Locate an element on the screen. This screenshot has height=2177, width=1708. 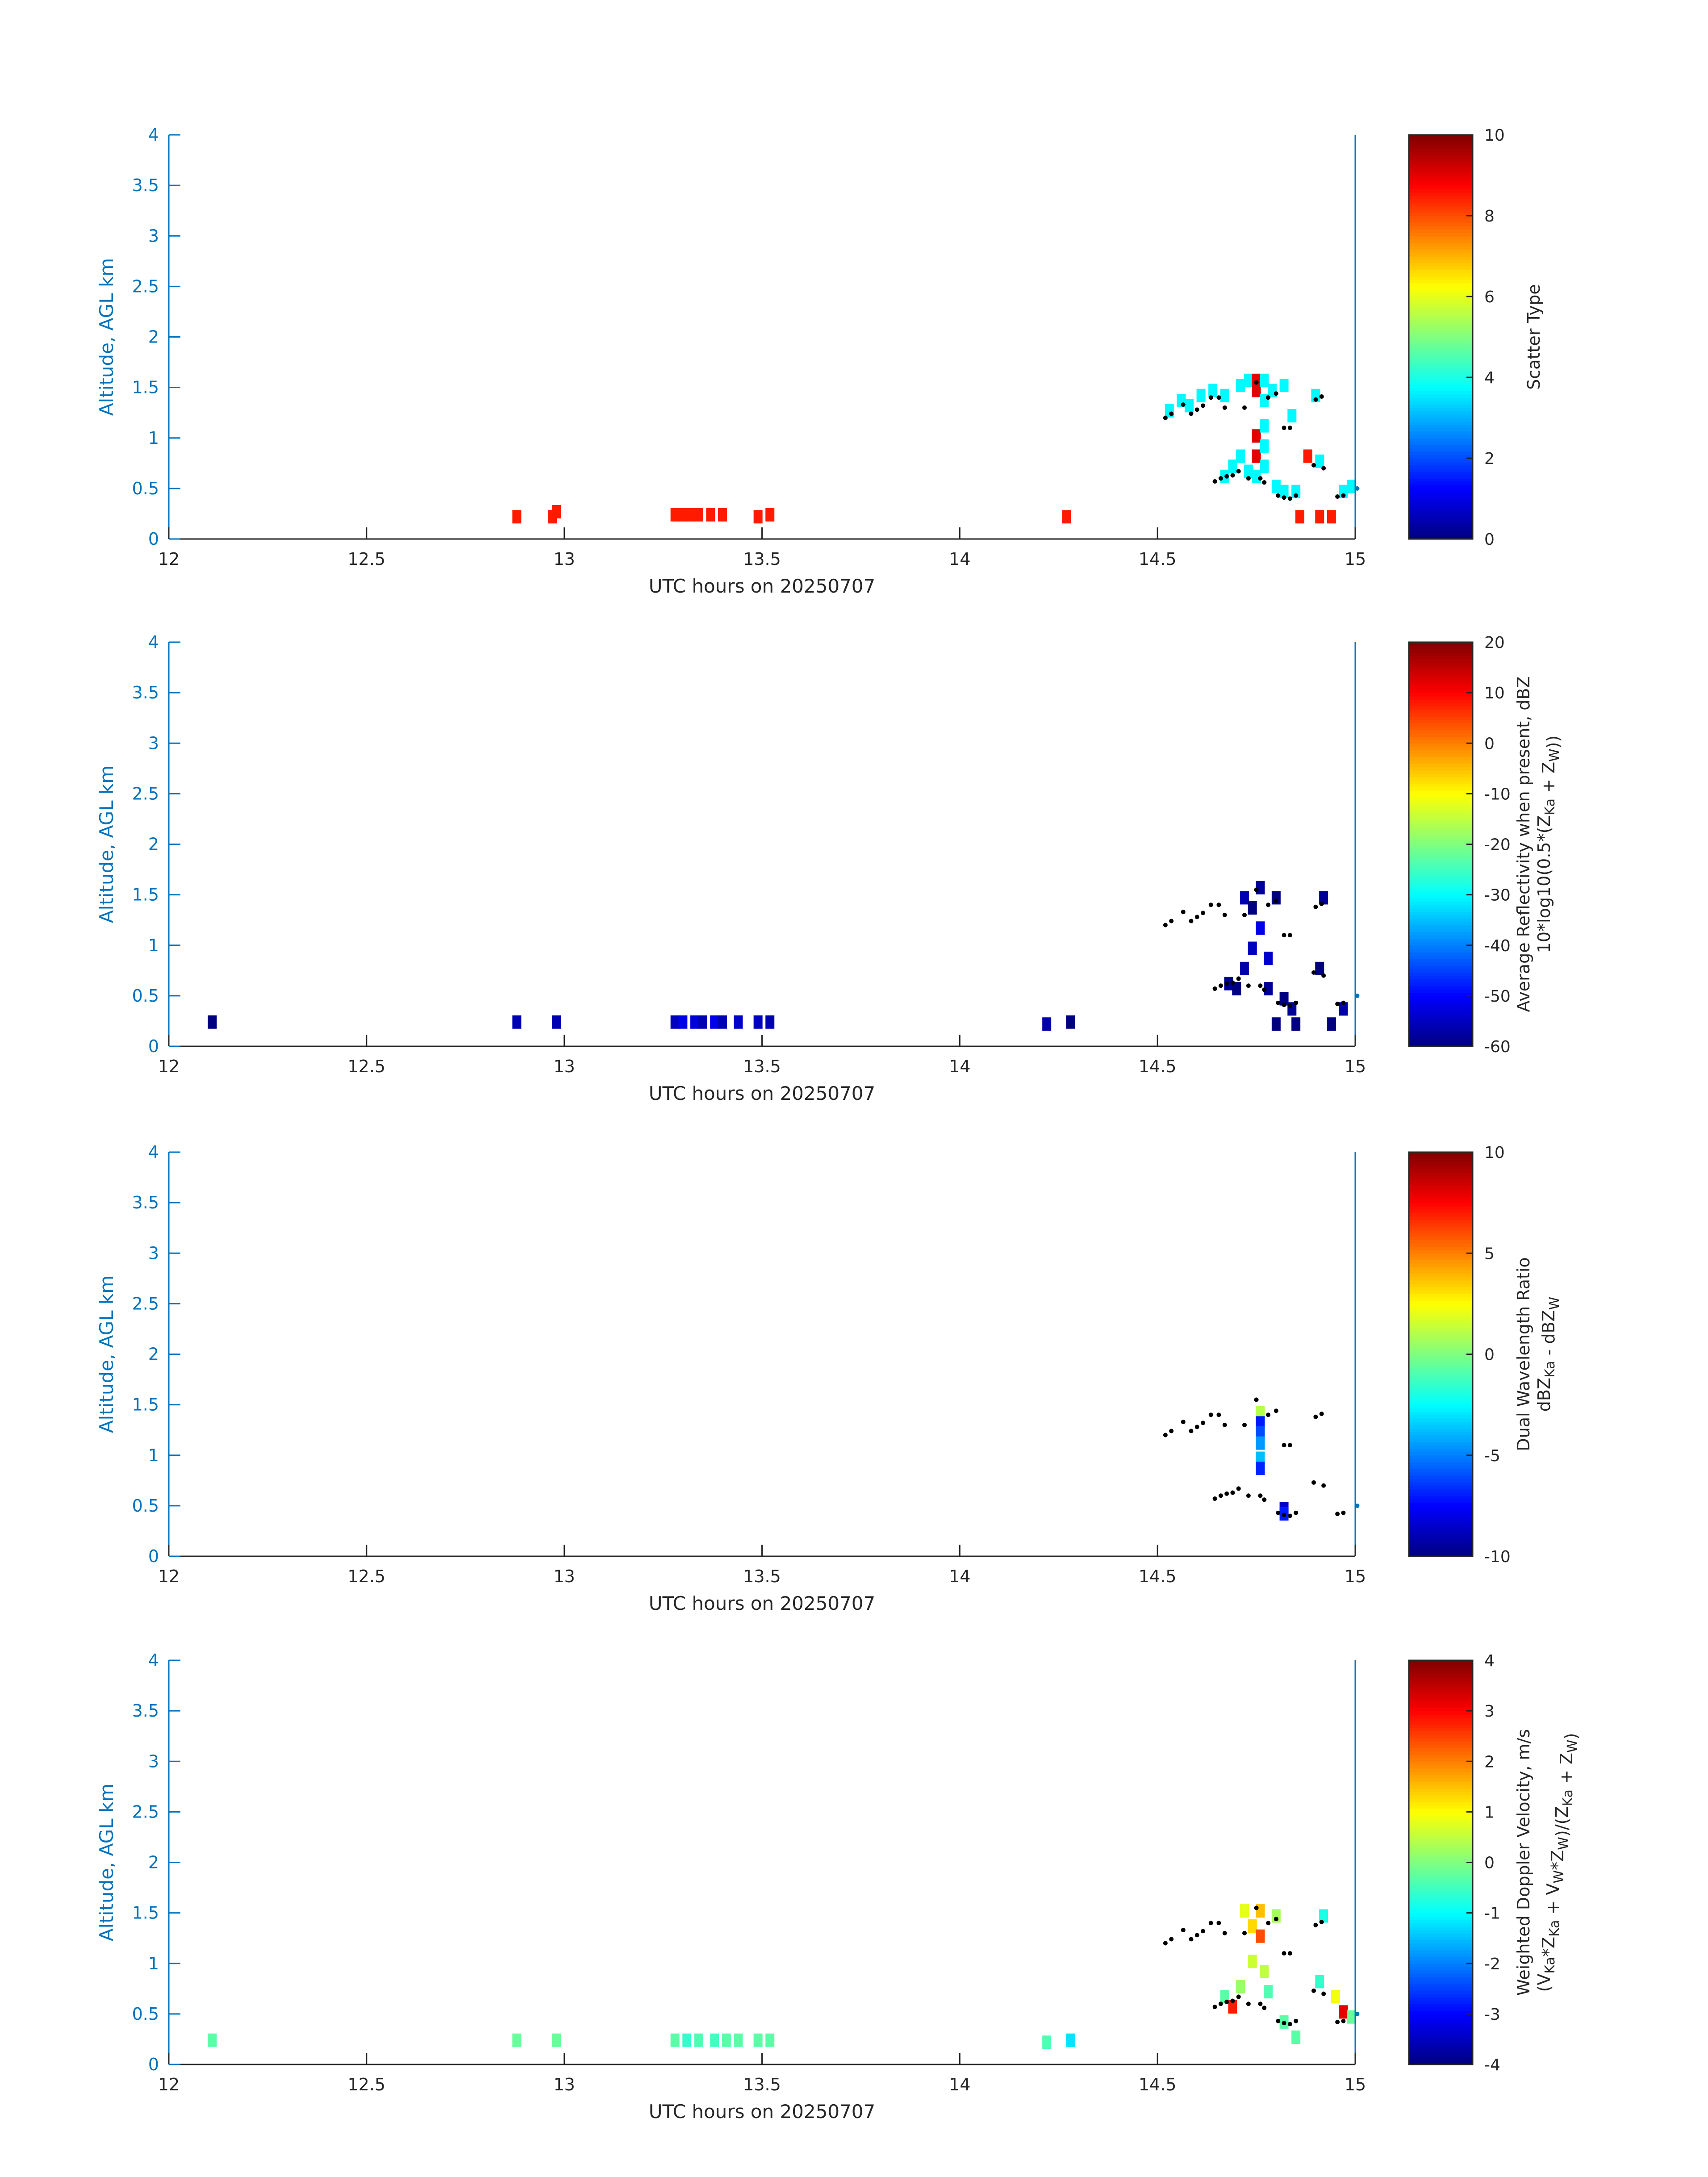
x-tick-label: 13 is located at coordinates (564, 1066).